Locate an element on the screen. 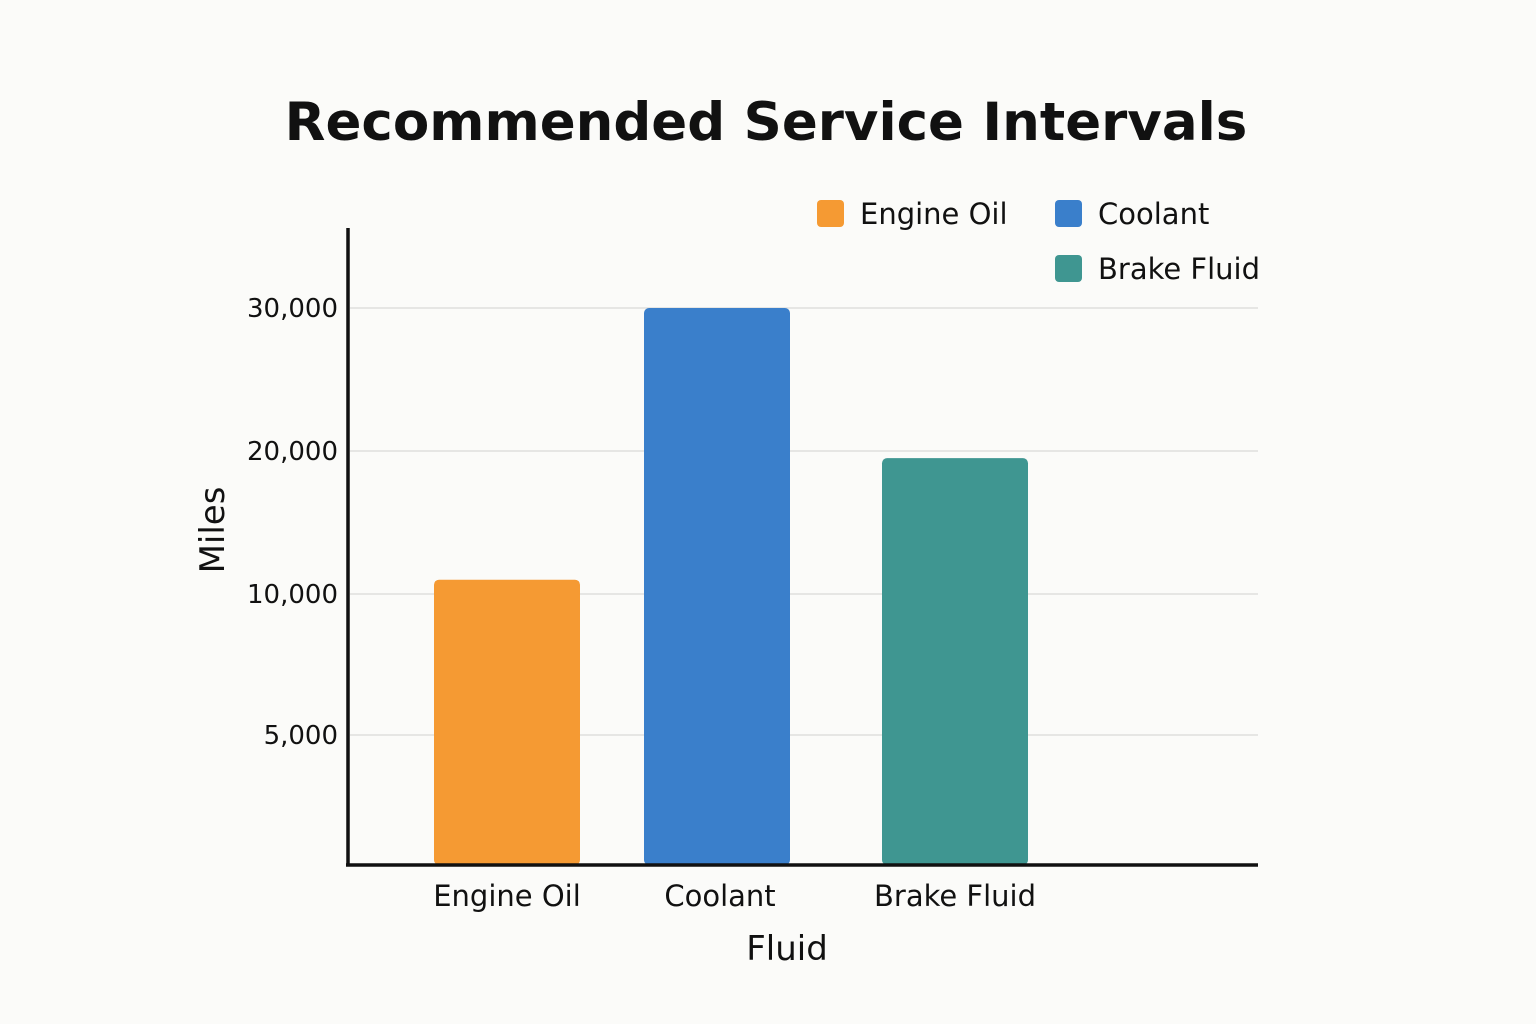  x-axis-title: Fluid is located at coordinates (787, 949).